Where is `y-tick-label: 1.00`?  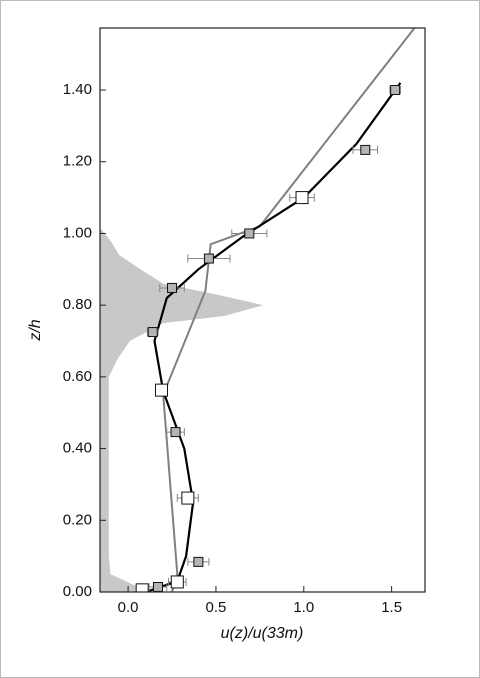
y-tick-label: 1.00 is located at coordinates (77, 232).